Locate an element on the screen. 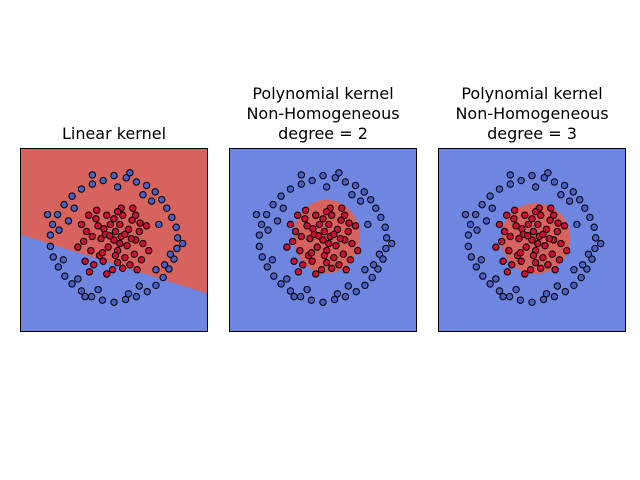 This screenshot has width=640, height=480. axes-frame is located at coordinates (532, 240).